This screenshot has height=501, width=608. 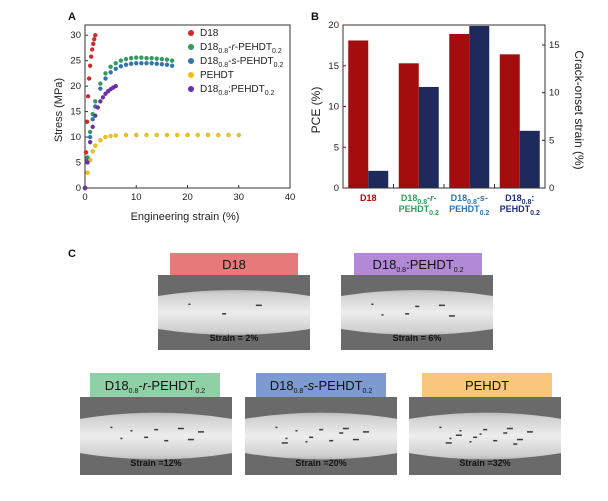 What do you see at coordinates (368, 198) in the screenshot?
I see `b-category-label: D18` at bounding box center [368, 198].